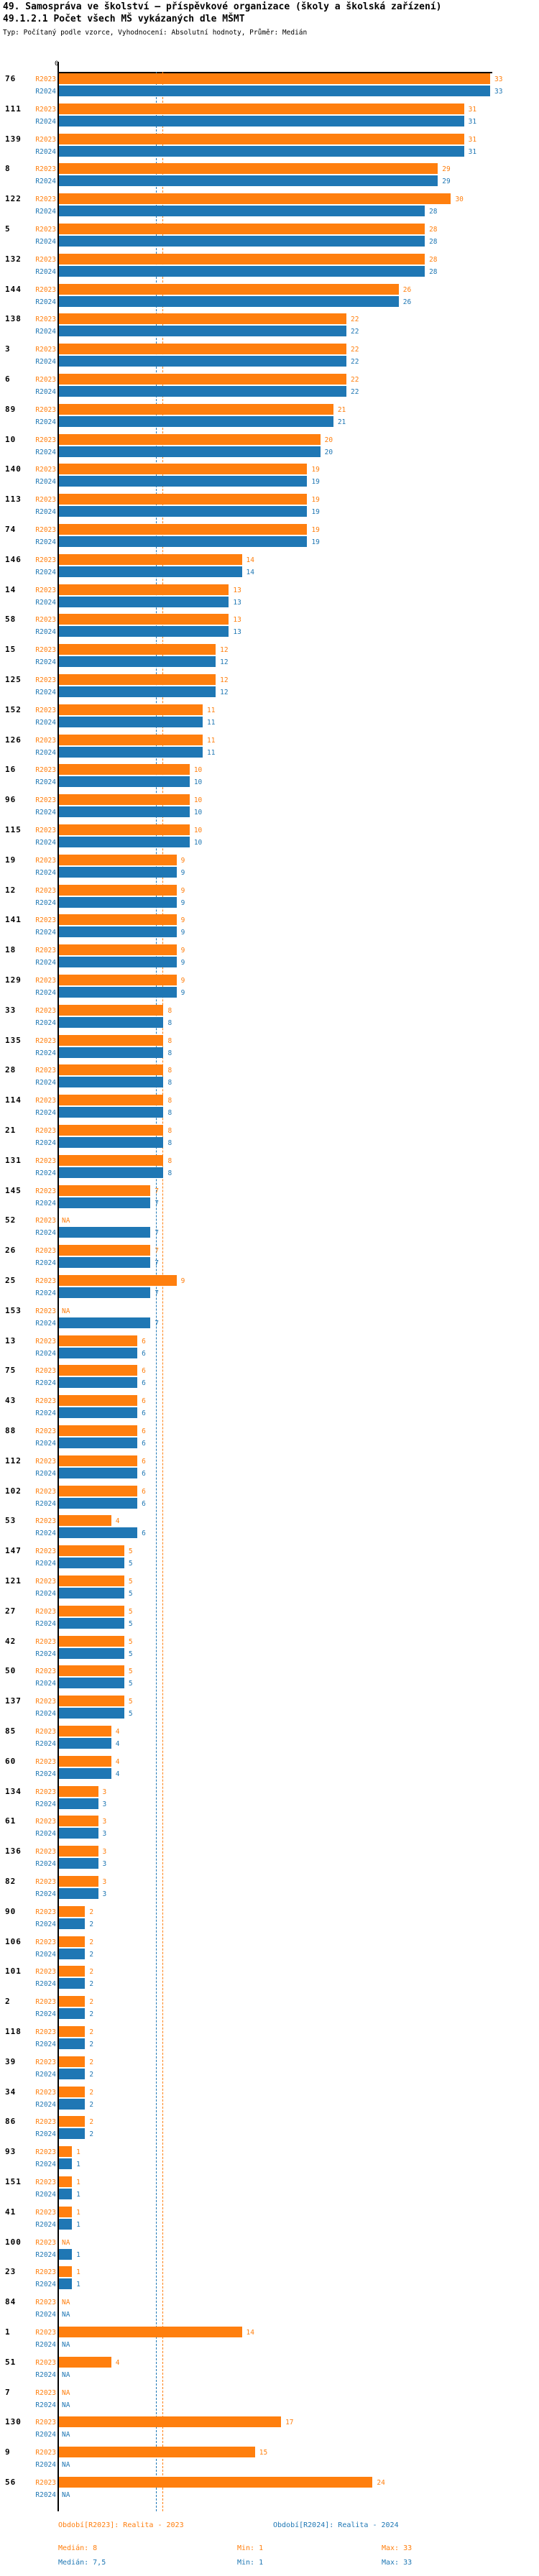  Describe the element at coordinates (11, 890) in the screenshot. I see `municipality-code: 12` at that location.